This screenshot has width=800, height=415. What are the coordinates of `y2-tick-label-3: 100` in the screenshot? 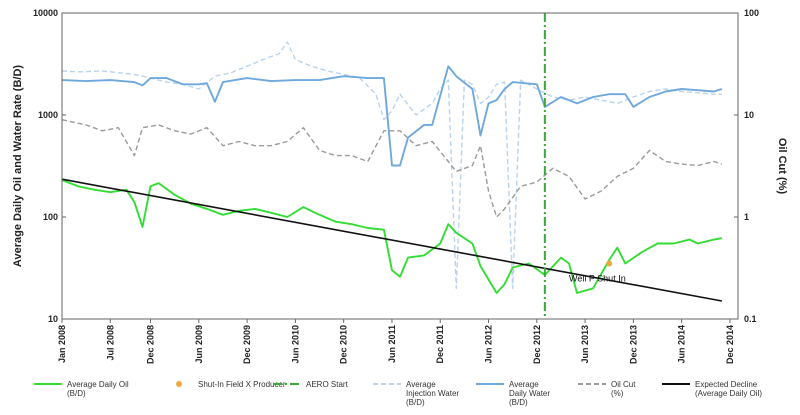 It's located at (751, 13).